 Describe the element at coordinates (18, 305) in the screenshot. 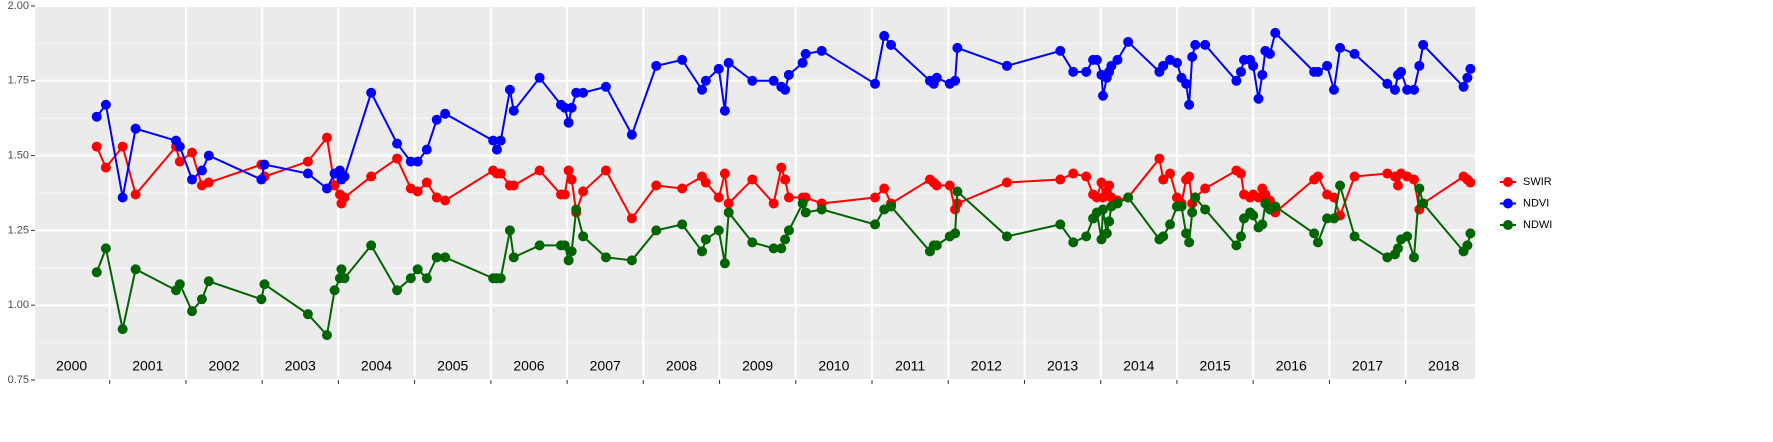

I see `y-tick-label: 1.00` at that location.